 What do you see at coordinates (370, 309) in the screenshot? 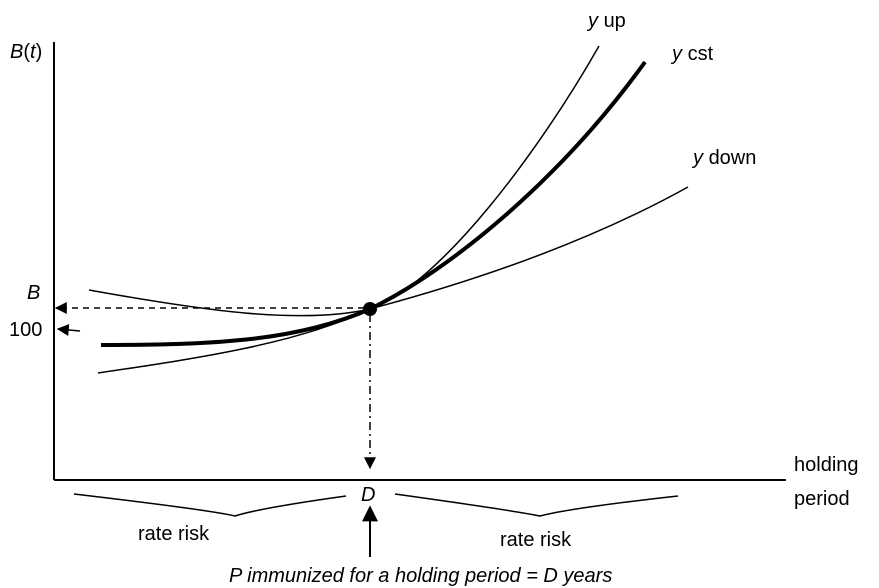
I see `immunization-point` at bounding box center [370, 309].